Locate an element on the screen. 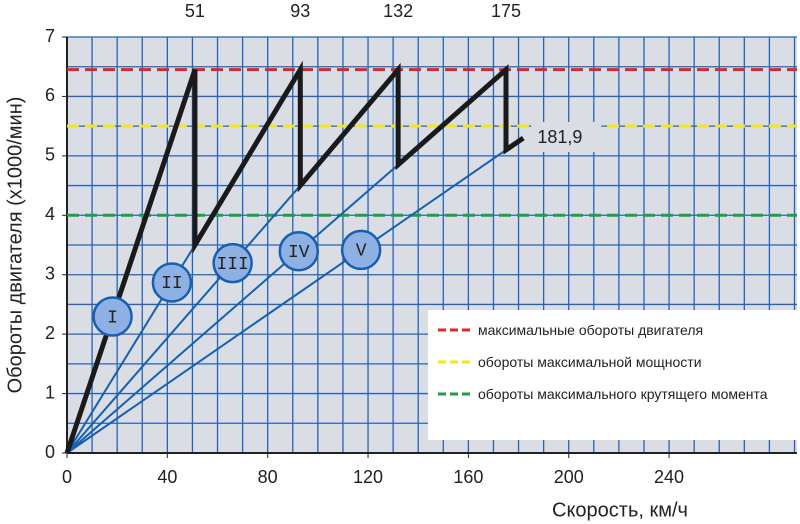 The height and width of the screenshot is (524, 800). y-axis-label: Обороты двигателя (x1000/мин) is located at coordinates (15, 245).